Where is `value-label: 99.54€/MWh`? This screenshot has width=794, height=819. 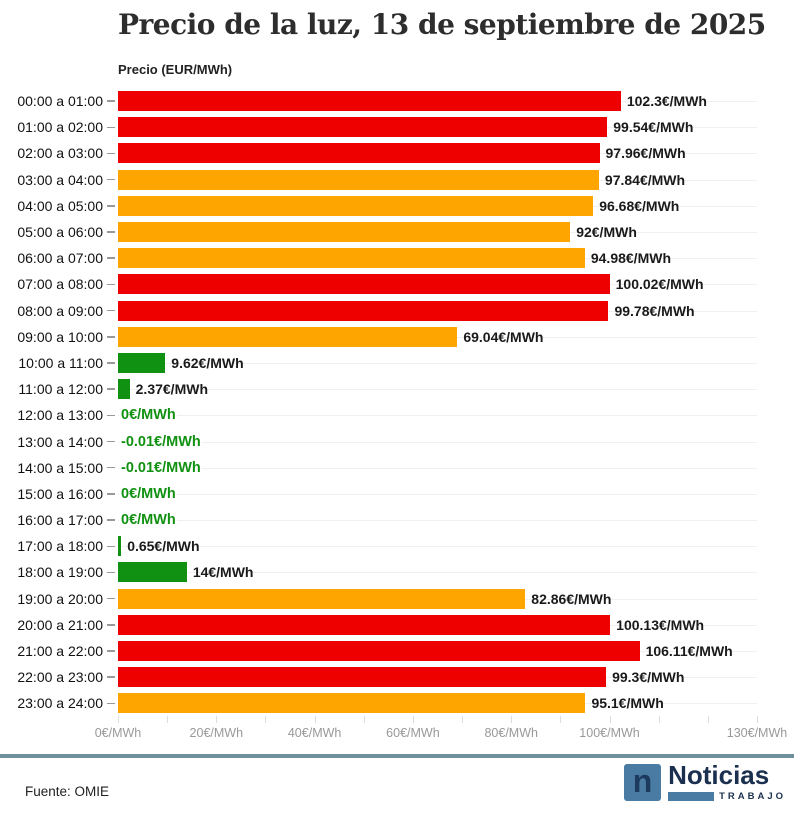
value-label: 99.54€/MWh is located at coordinates (653, 127).